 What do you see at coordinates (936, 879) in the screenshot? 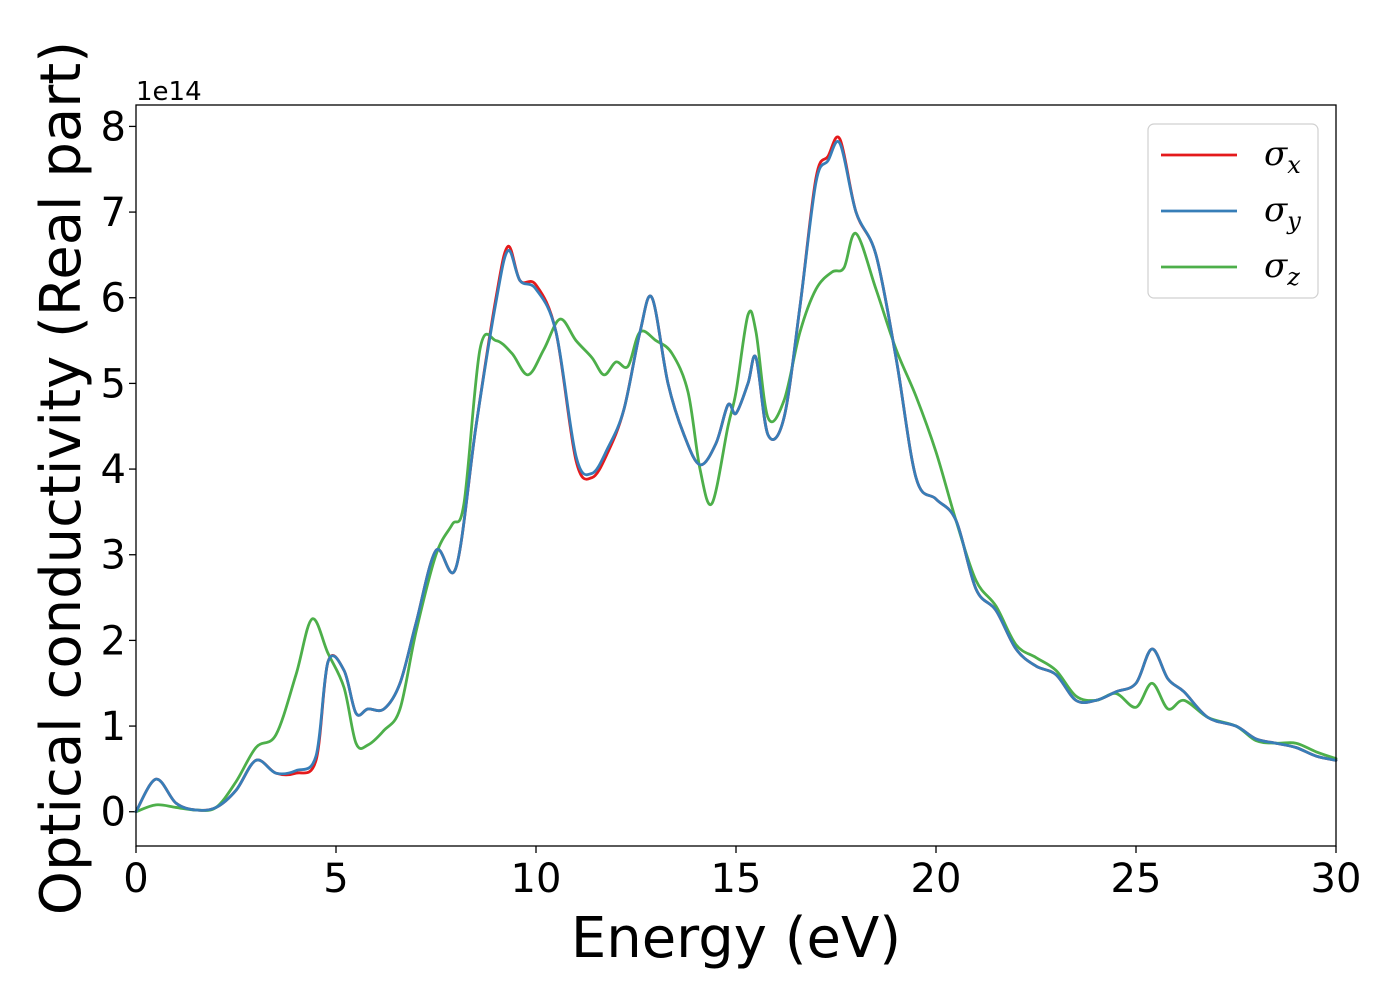
I see `x-tick-label: 20` at bounding box center [936, 879].